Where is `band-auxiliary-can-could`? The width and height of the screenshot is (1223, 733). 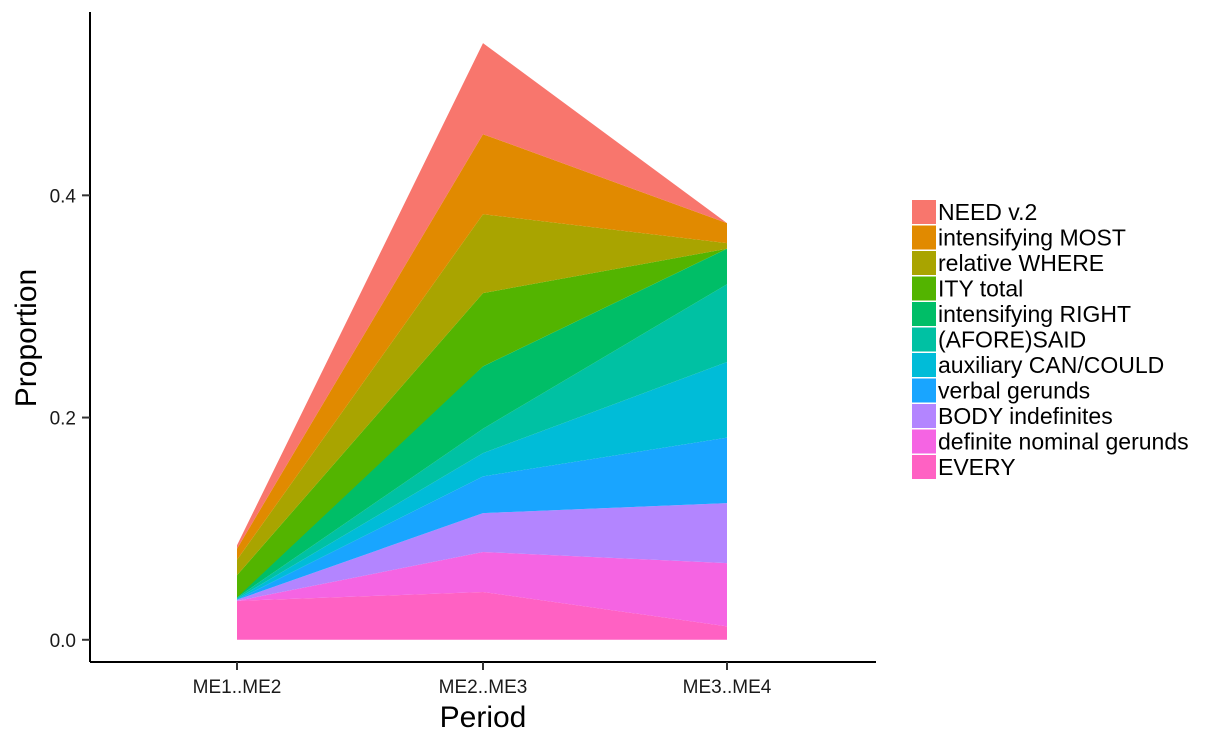 band-auxiliary-can-could is located at coordinates (482, 481).